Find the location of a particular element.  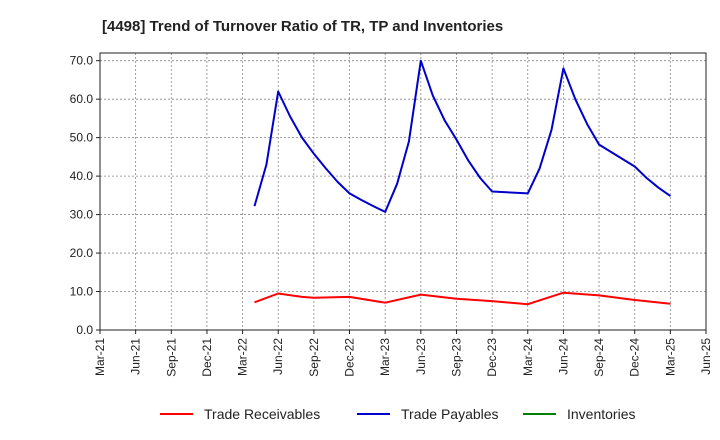

x-tick-label: Mar-21 is located at coordinates (100, 357).